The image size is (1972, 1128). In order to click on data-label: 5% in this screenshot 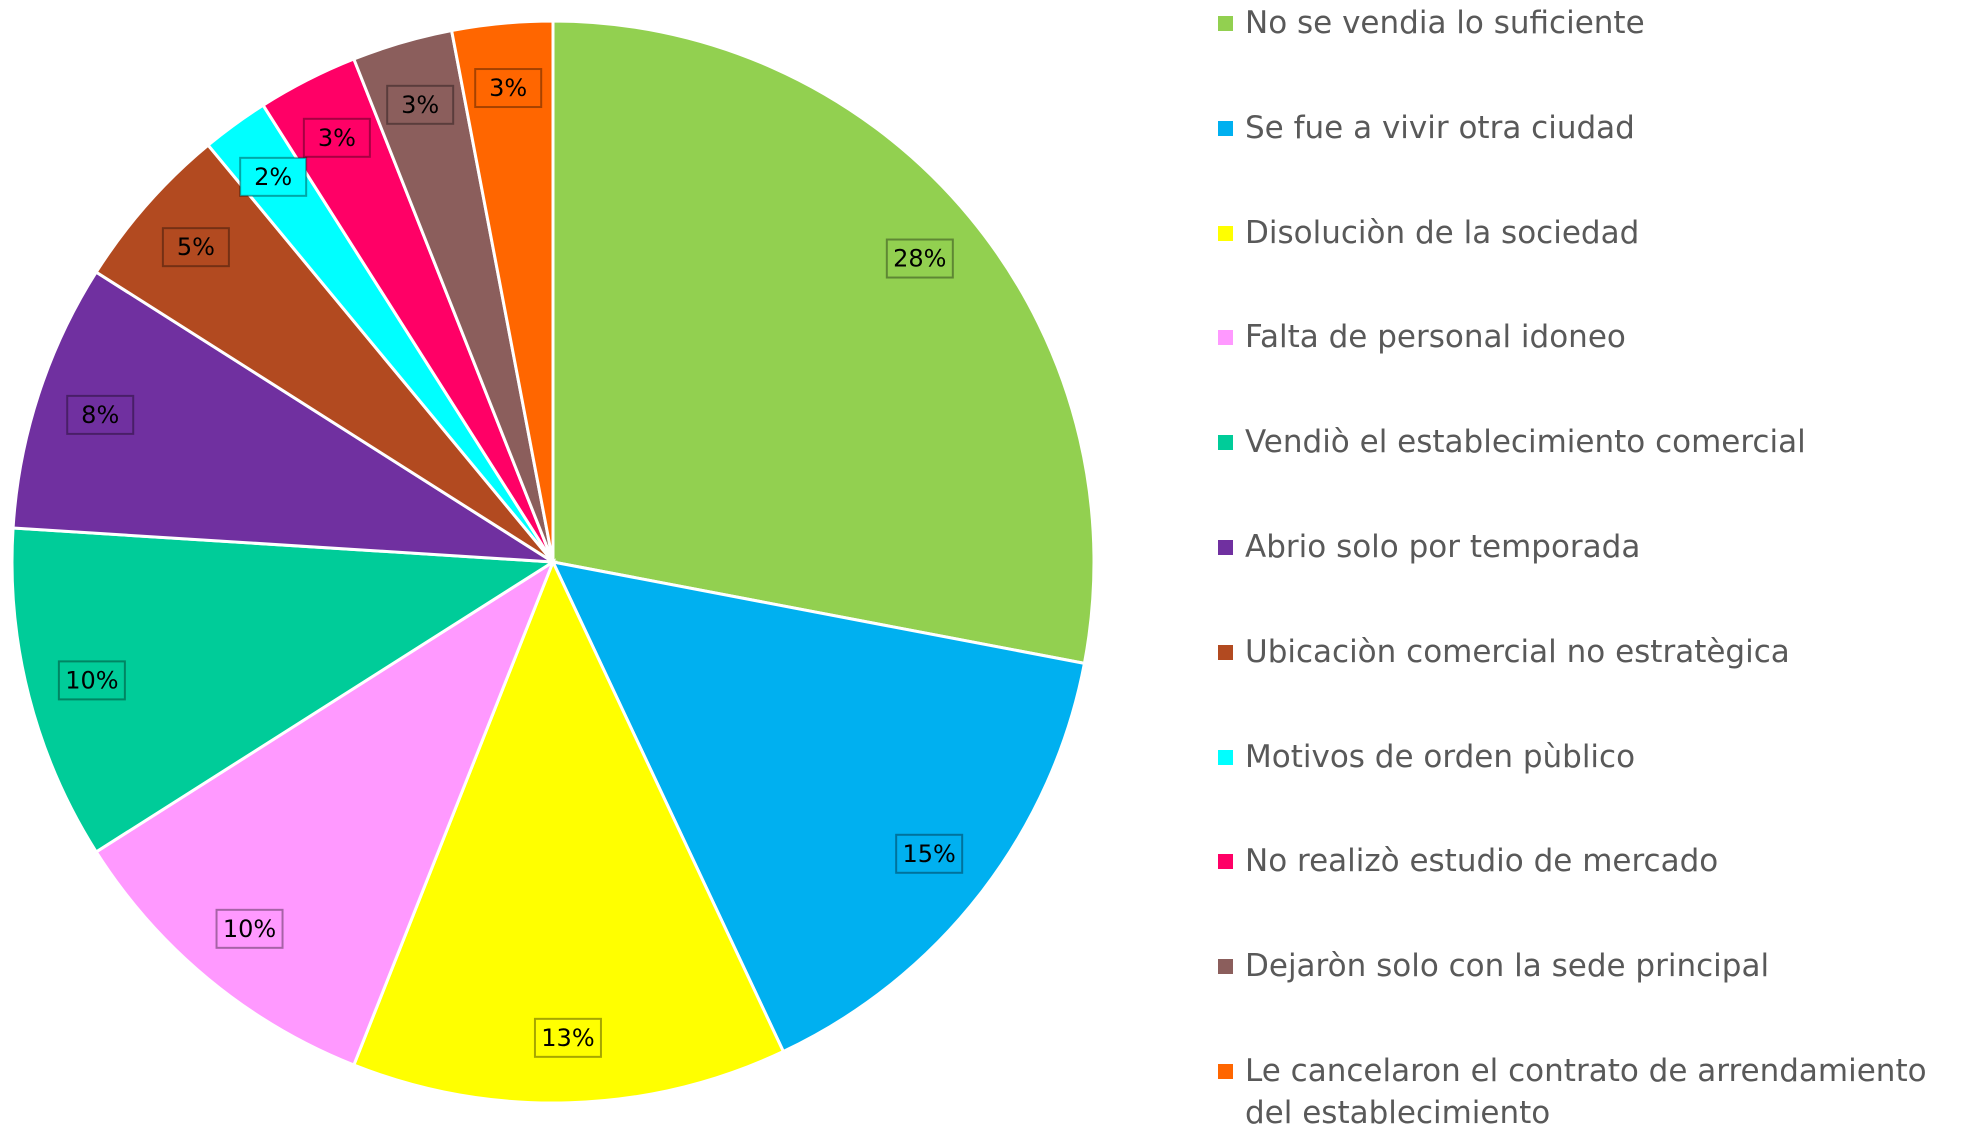, I will do `click(196, 247)`.